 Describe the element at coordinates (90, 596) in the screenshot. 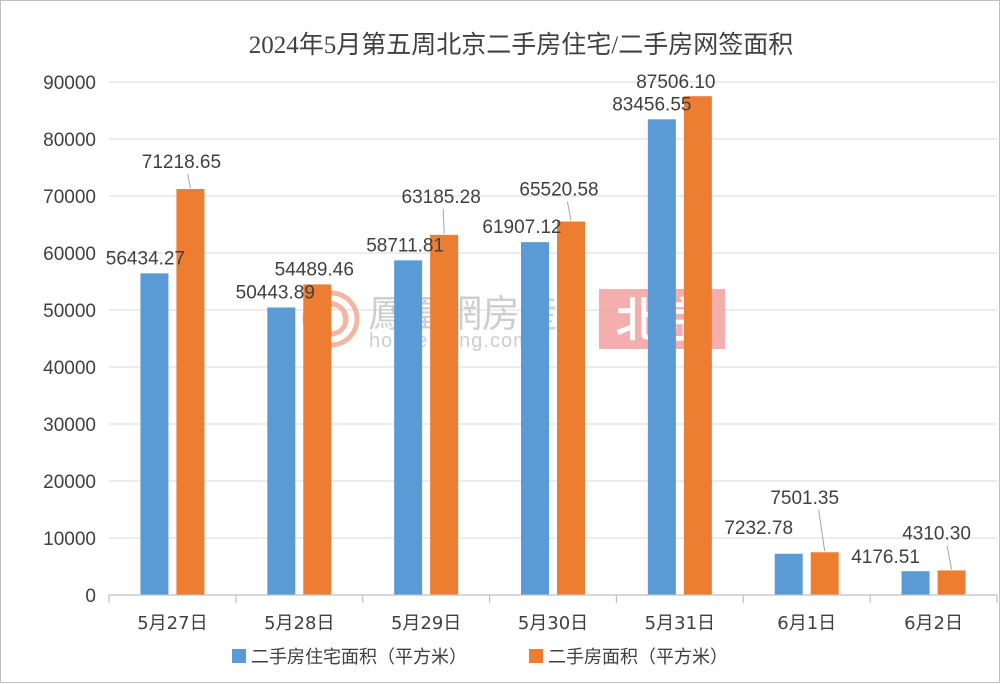

I see `y-tick-label: 0` at that location.